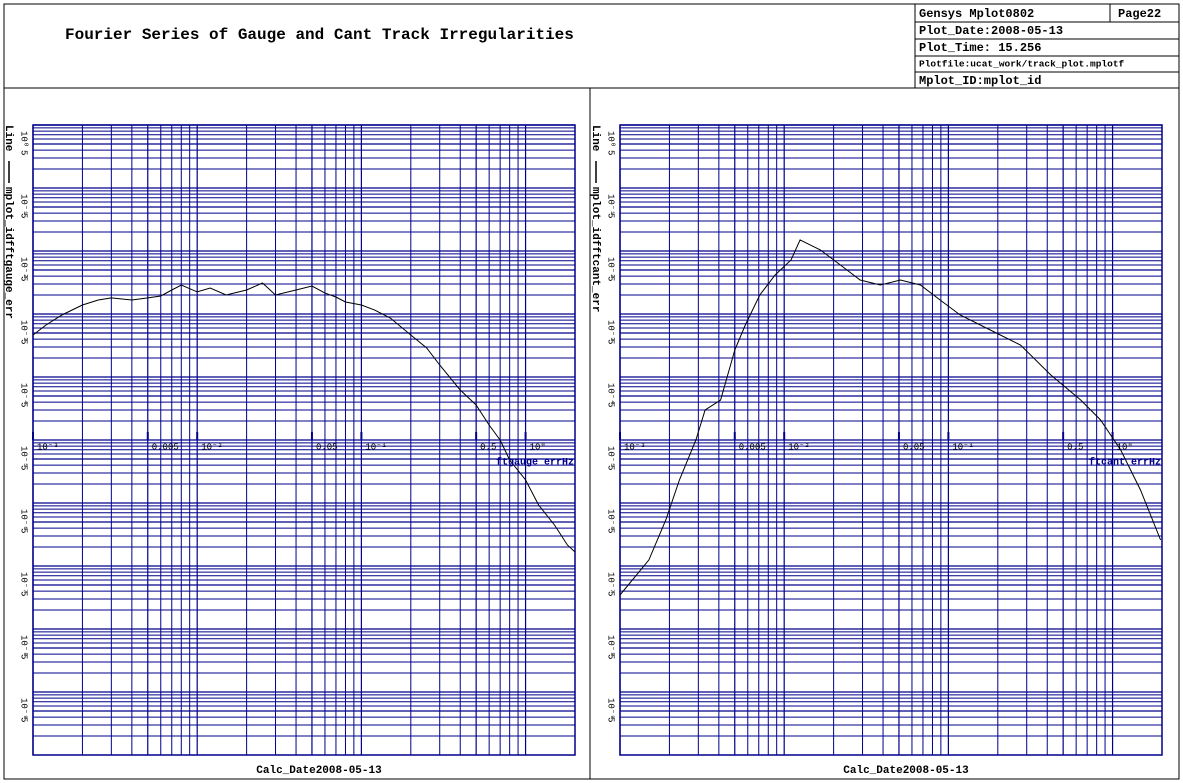 This screenshot has width=1183, height=783. What do you see at coordinates (976, 14) in the screenshot?
I see `program: Gensys Mplot0802` at bounding box center [976, 14].